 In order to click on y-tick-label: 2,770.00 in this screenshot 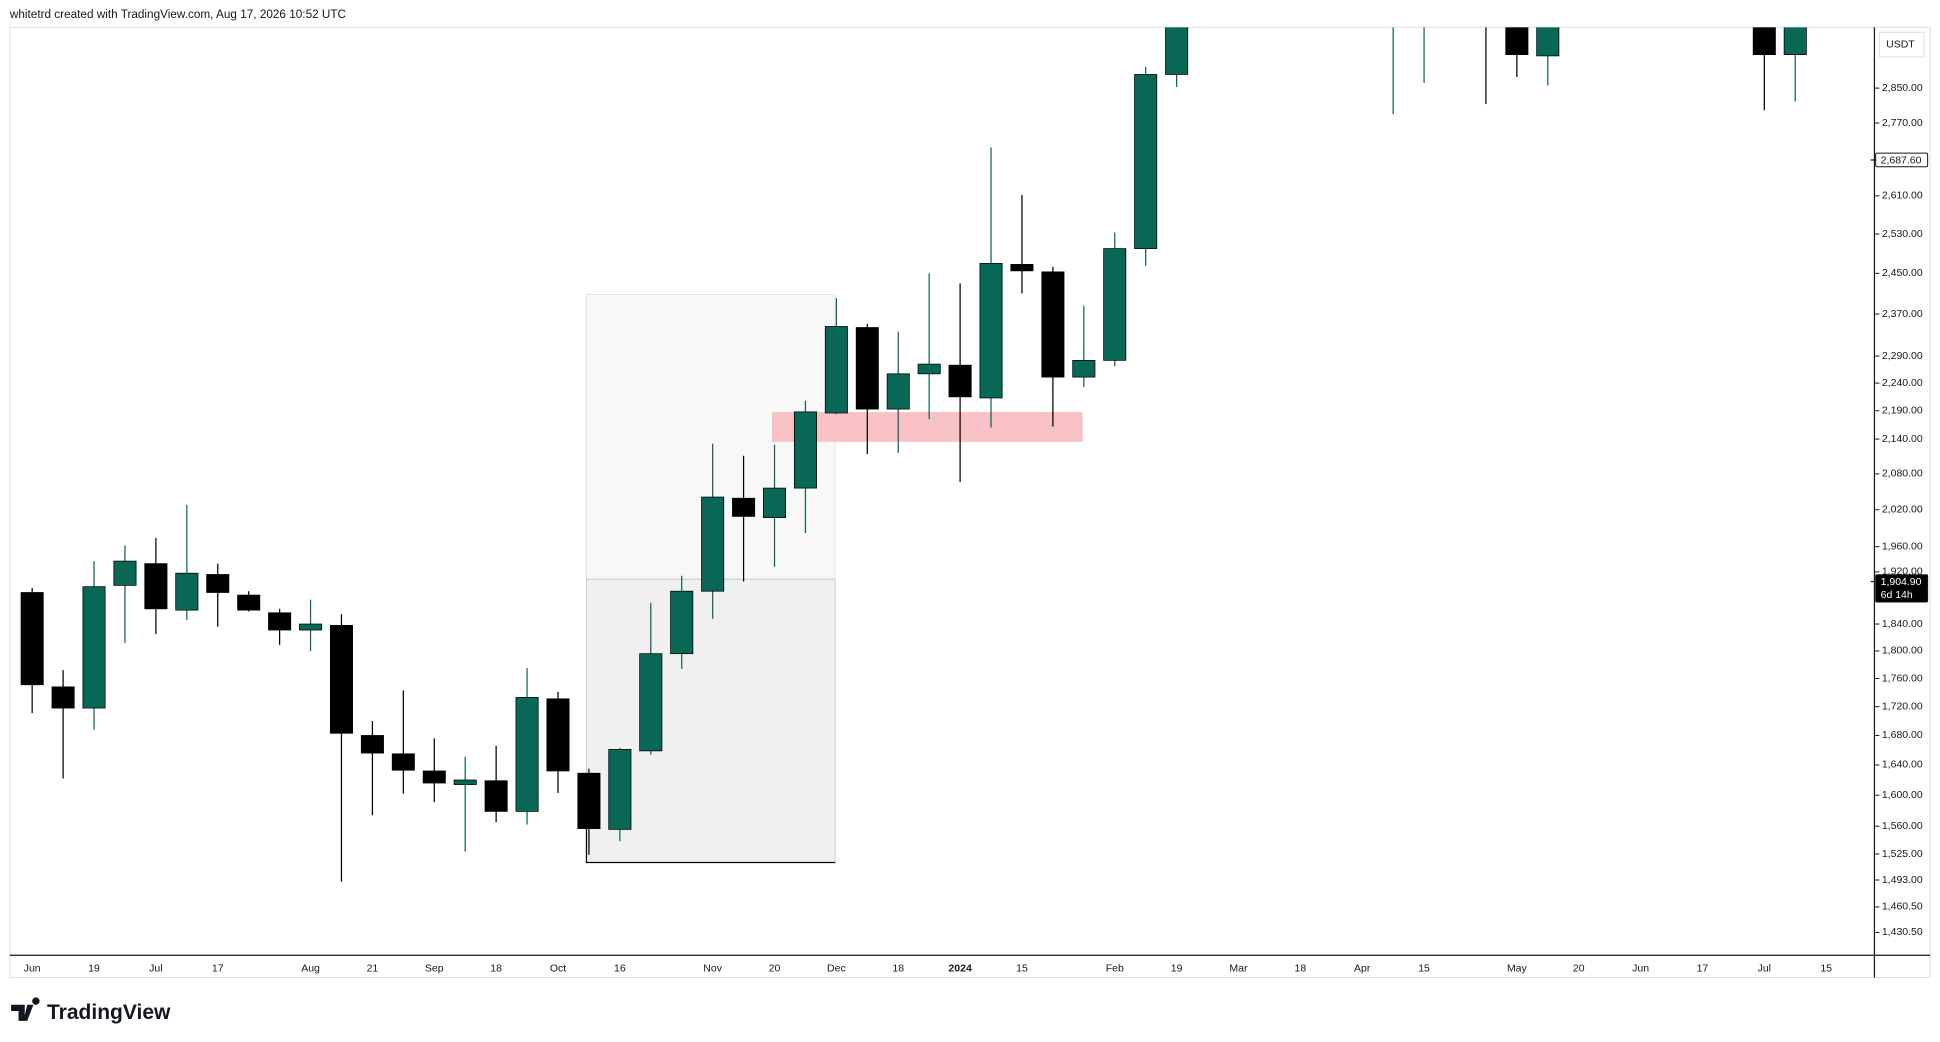, I will do `click(1902, 123)`.